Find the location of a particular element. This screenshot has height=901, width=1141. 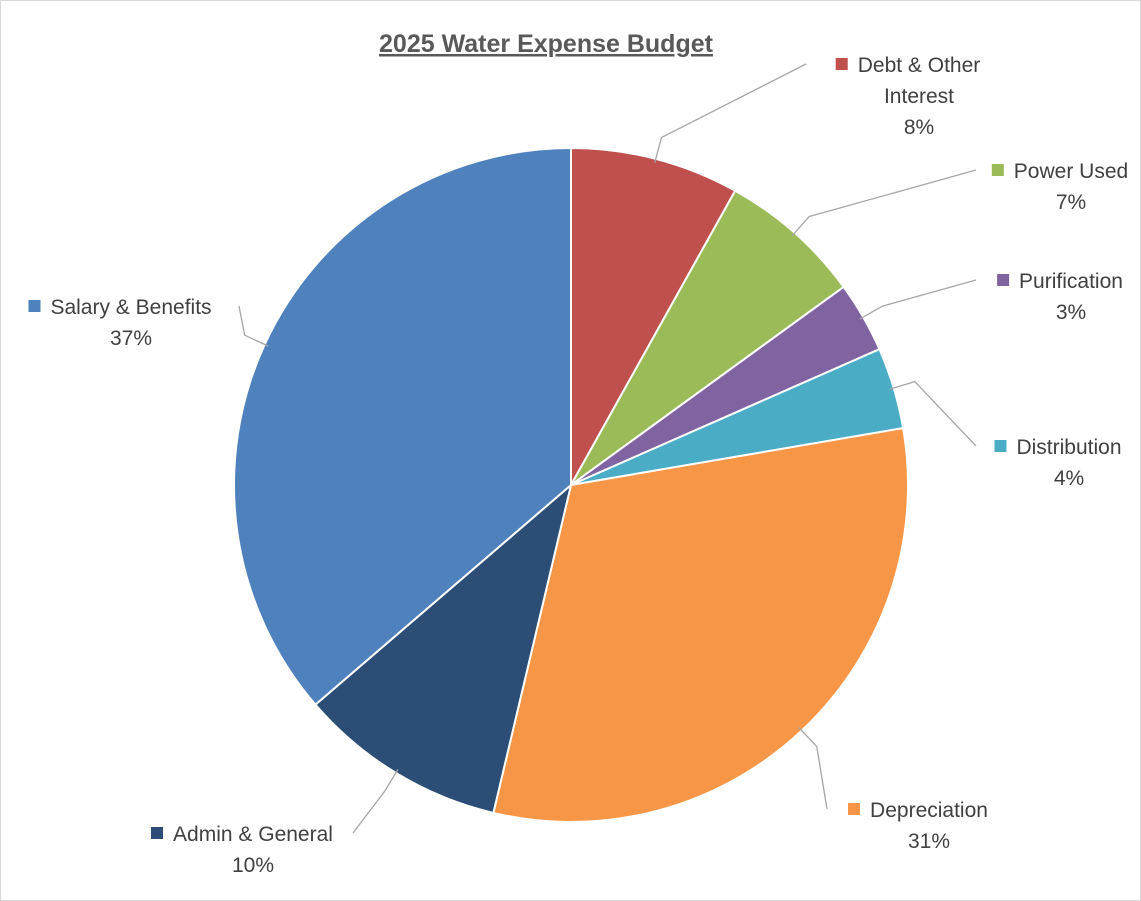

legend-key-debt-and-other-interest is located at coordinates (841, 64).